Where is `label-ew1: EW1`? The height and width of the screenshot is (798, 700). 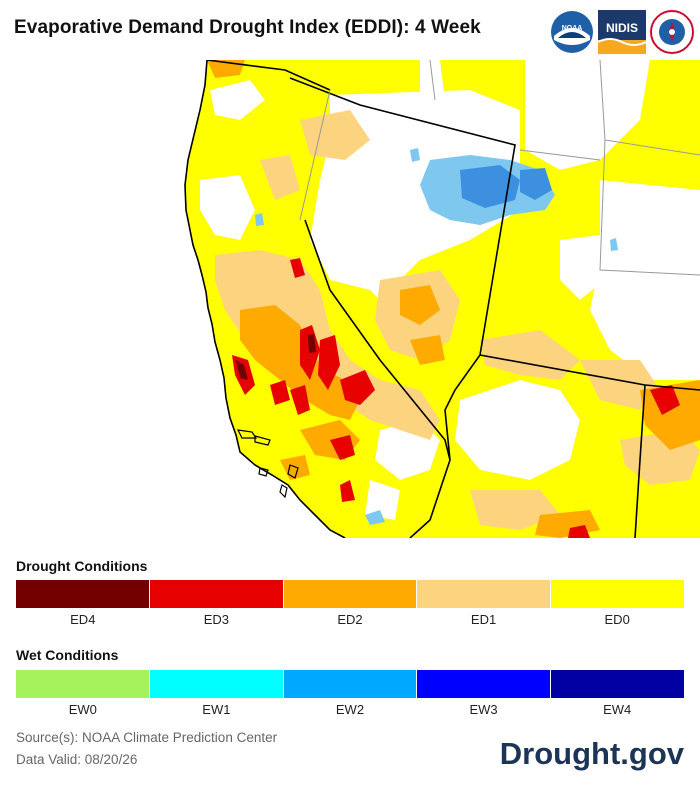 label-ew1: EW1 is located at coordinates (216, 709).